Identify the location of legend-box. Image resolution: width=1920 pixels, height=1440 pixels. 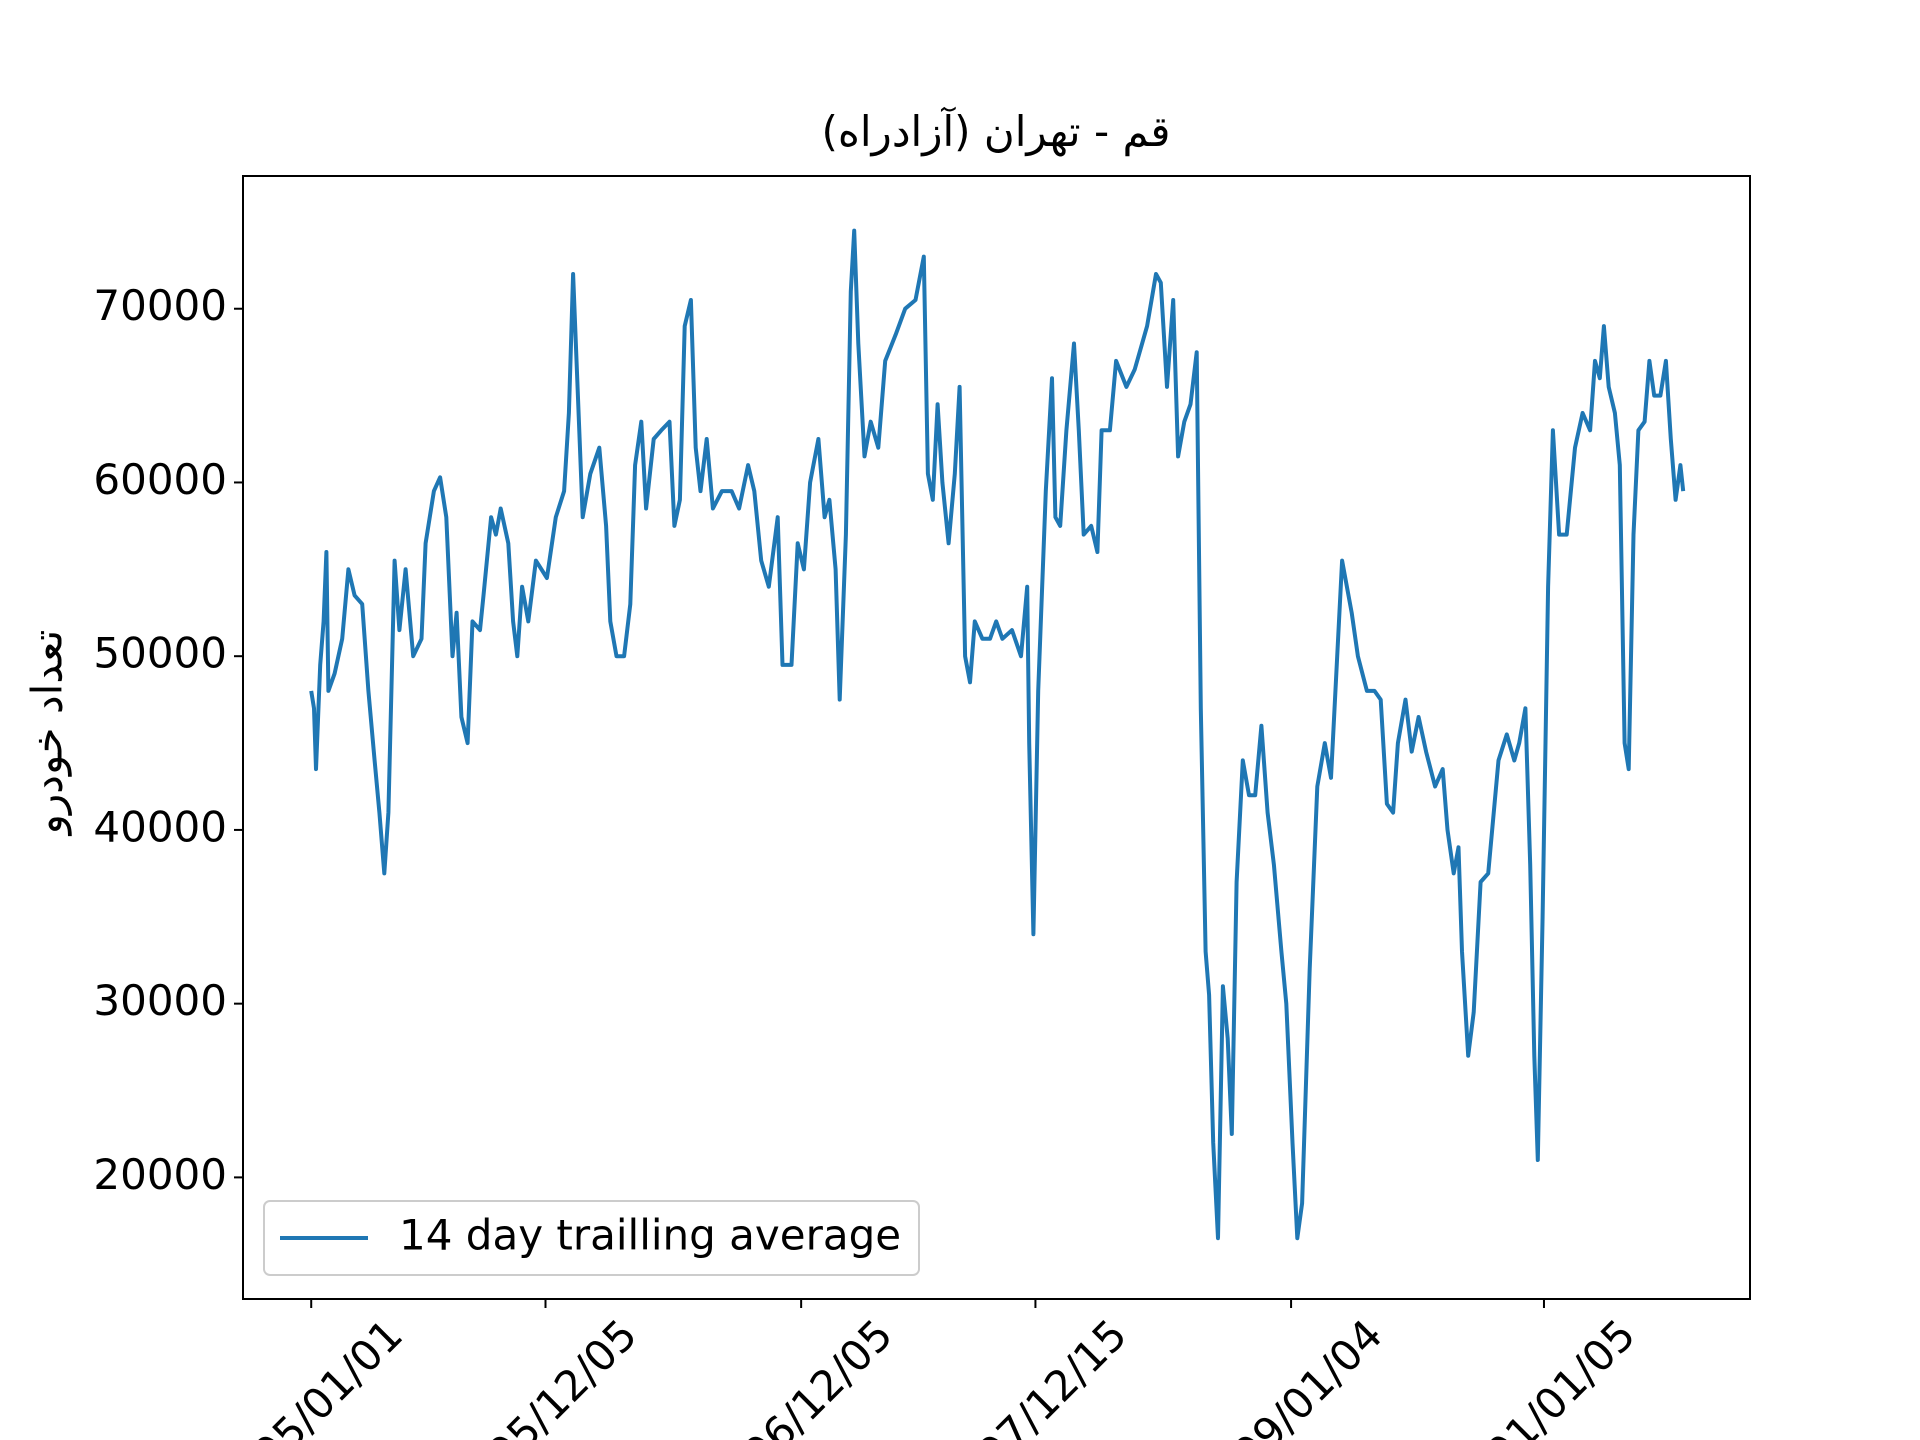
(591, 1238).